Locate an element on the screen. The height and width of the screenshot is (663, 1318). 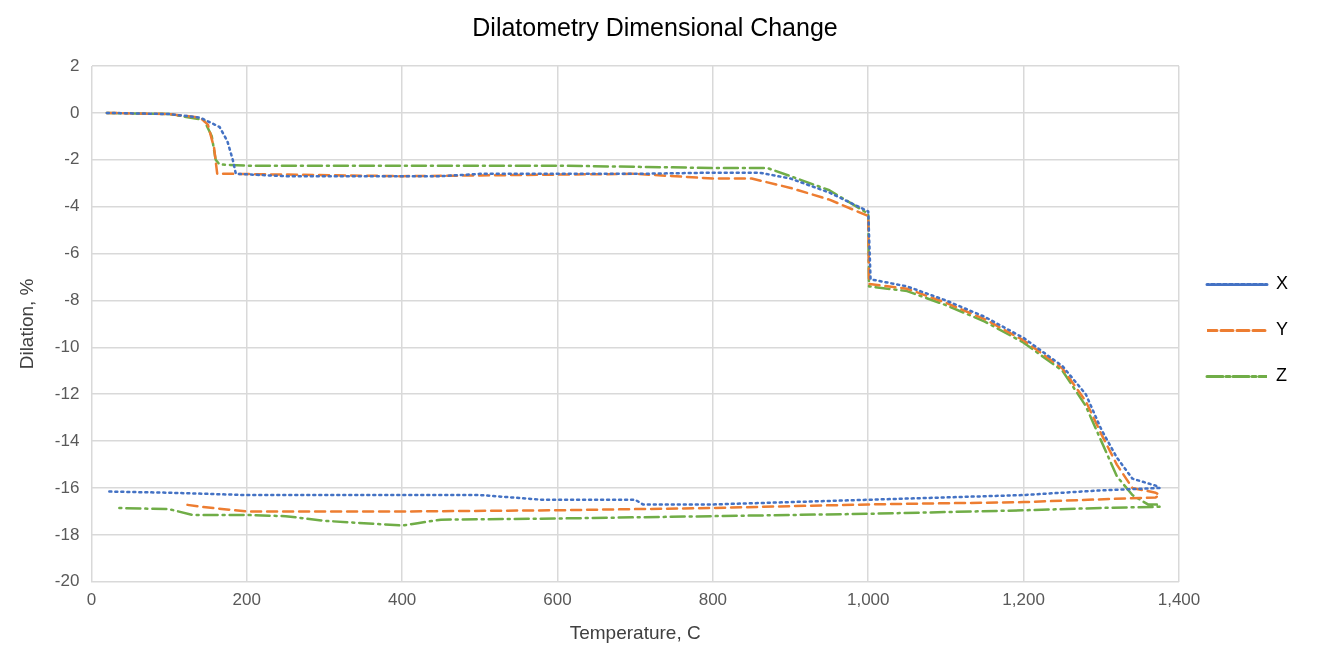
y-axis-title: Dilation, % is located at coordinates (26, 324).